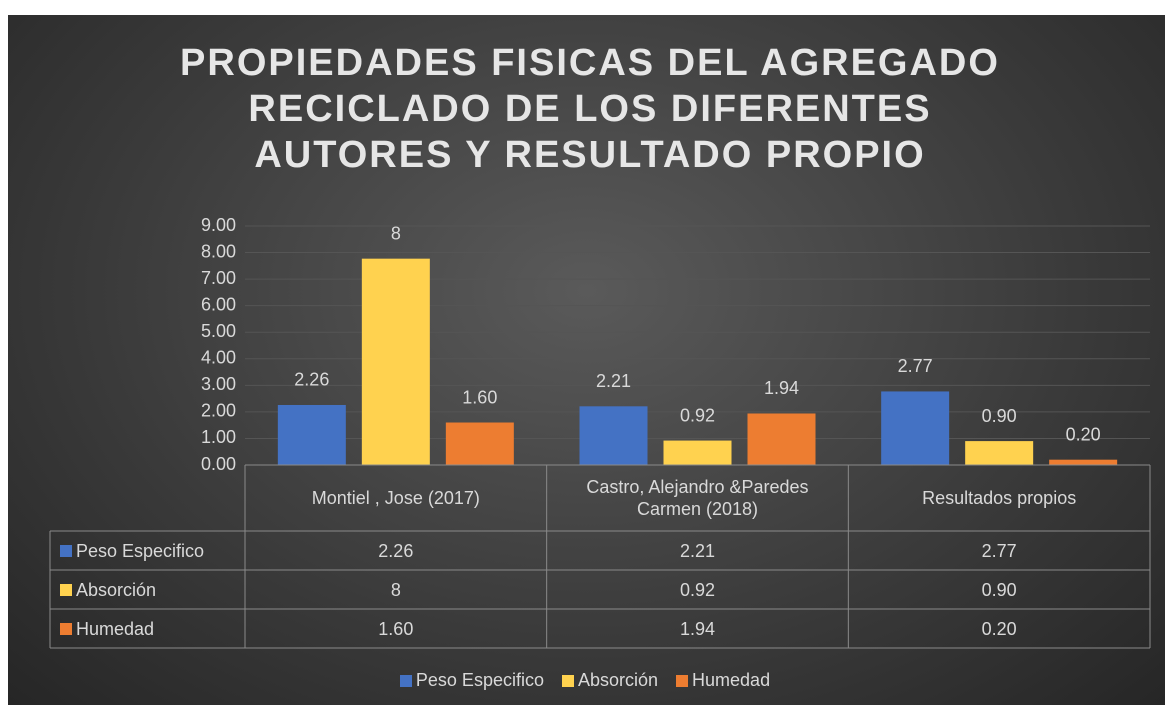 The height and width of the screenshot is (713, 1170). Describe the element at coordinates (781, 388) in the screenshot. I see `data-label: 1.94` at that location.